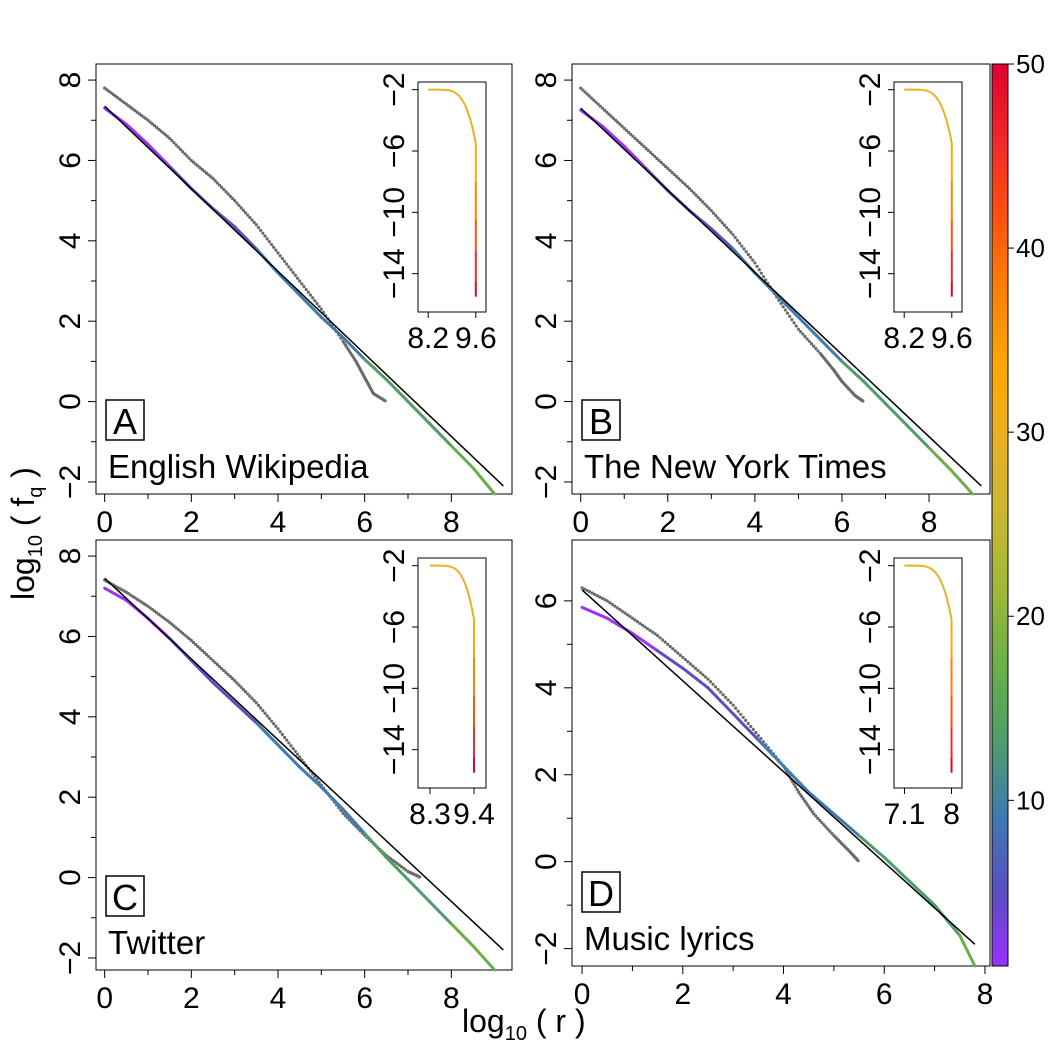 This screenshot has width=1062, height=1062. What do you see at coordinates (394, 151) in the screenshot?
I see `inset-y-tick-label: −6` at bounding box center [394, 151].